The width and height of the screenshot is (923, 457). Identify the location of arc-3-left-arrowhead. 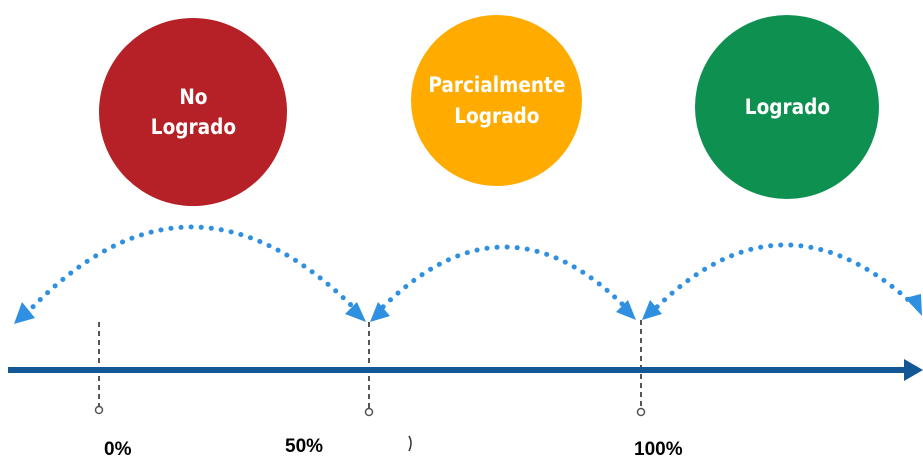
(652, 310).